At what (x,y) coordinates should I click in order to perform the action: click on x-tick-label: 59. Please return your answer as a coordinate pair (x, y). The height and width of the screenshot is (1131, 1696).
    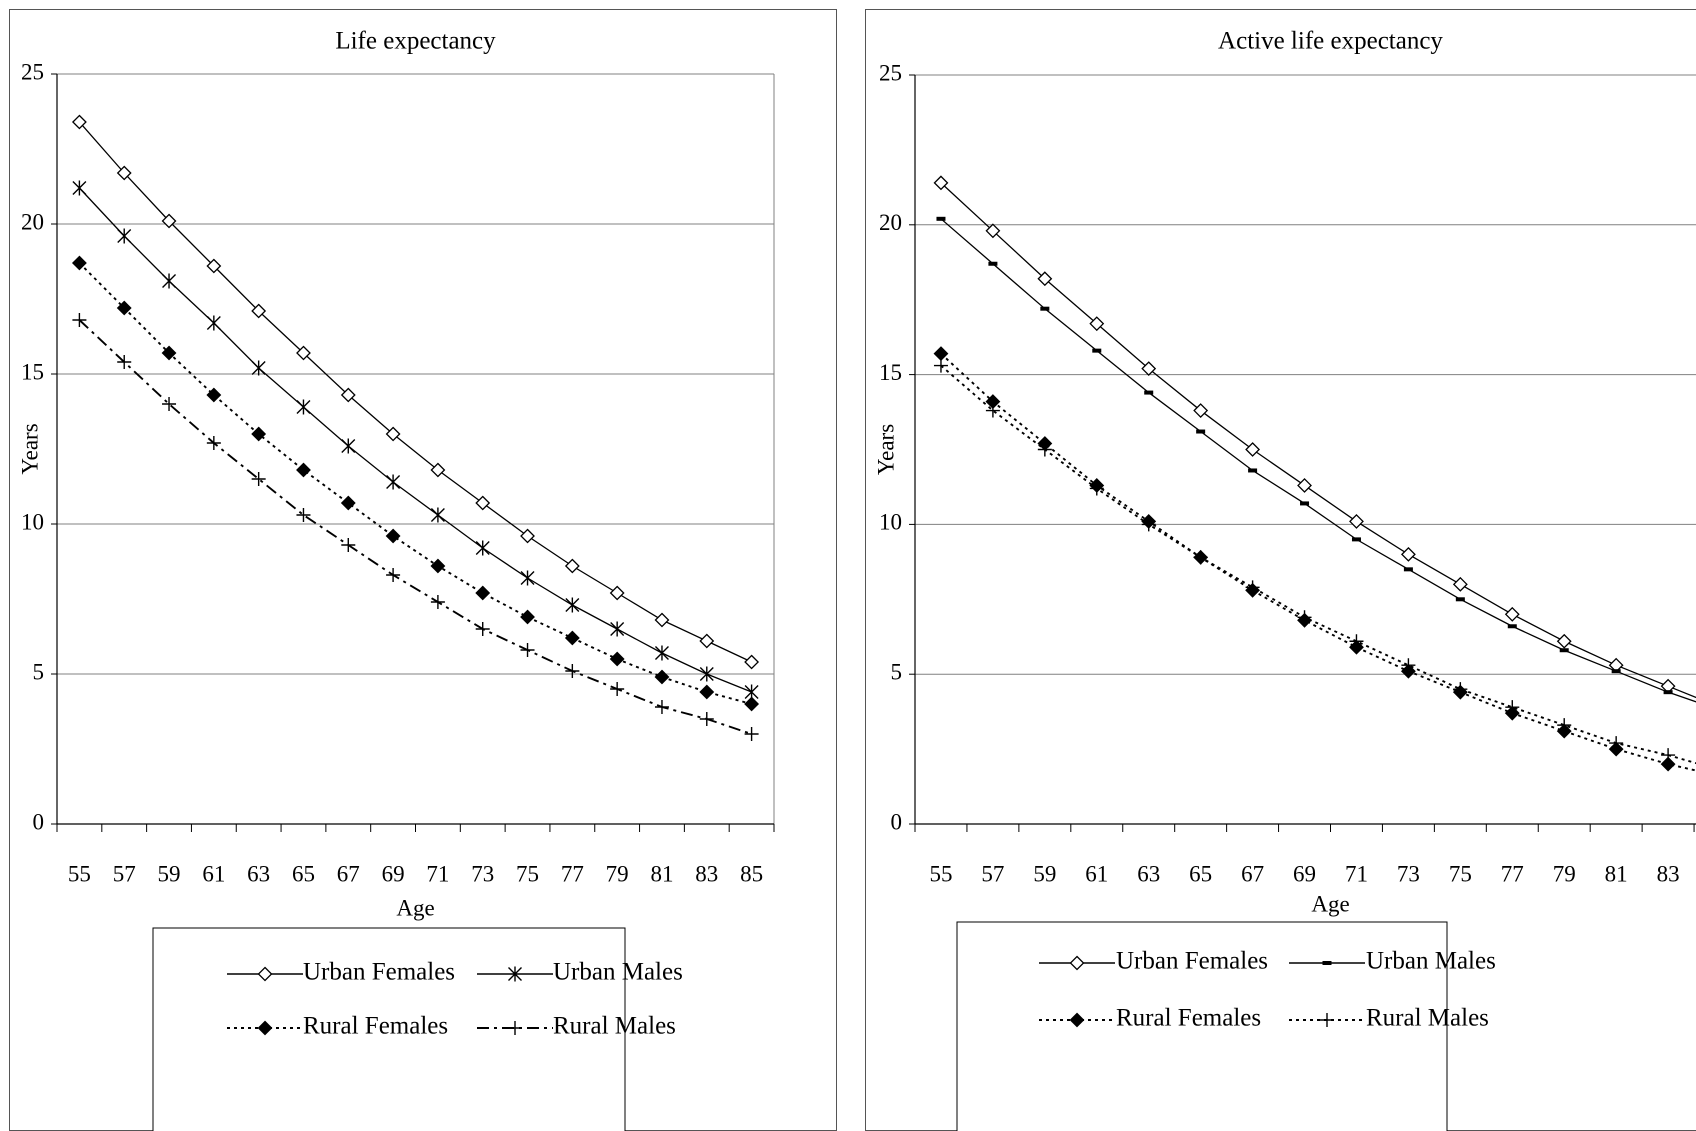
    Looking at the image, I should click on (169, 873).